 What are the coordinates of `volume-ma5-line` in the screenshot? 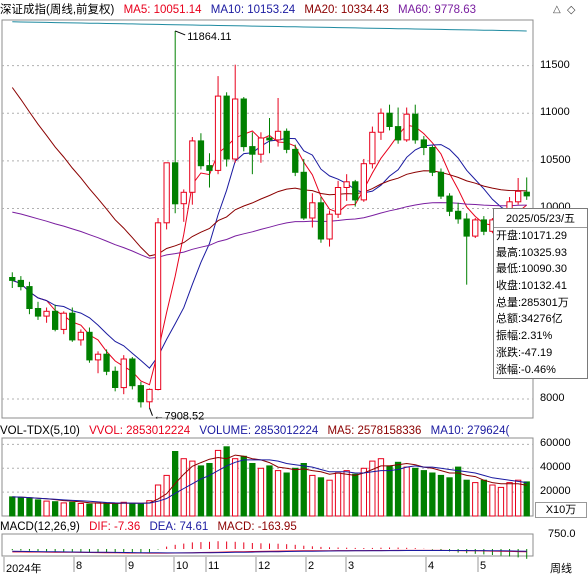 It's located at (269, 479).